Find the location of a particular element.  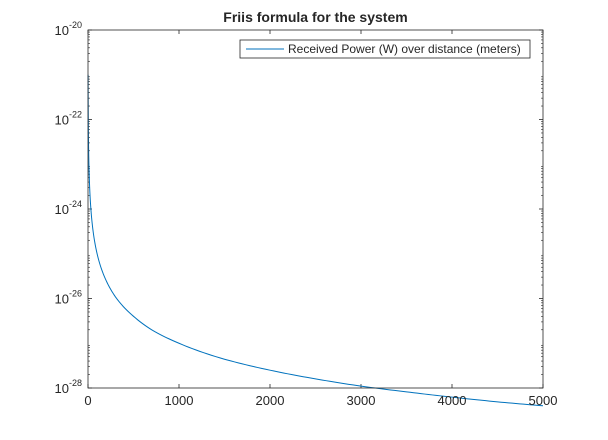

chart-title: Friis formula for the system is located at coordinates (315, 17).